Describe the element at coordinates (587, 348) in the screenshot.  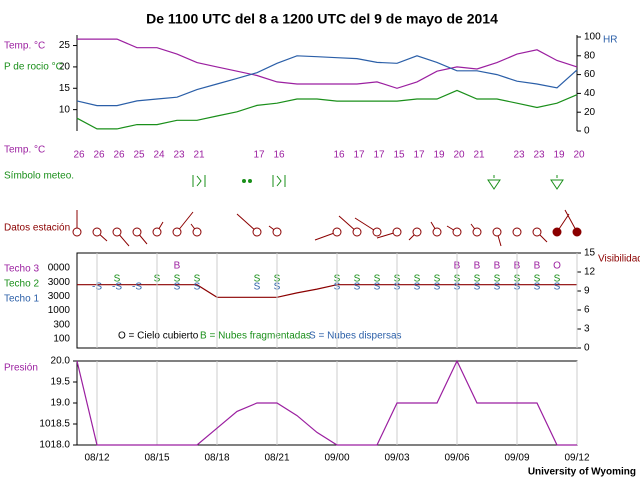
I see `y-tick-label: 0` at that location.